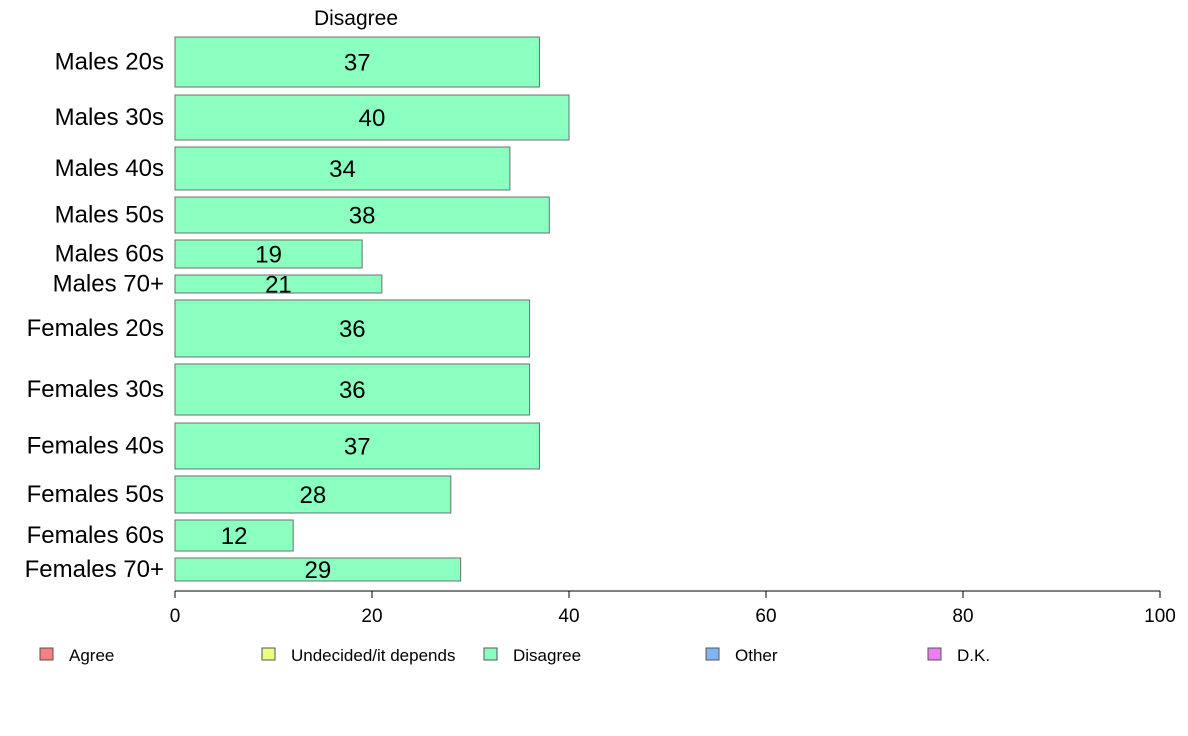 Image resolution: width=1188 pixels, height=736 pixels. Describe the element at coordinates (94, 569) in the screenshot. I see `category-label: Females 70+` at that location.